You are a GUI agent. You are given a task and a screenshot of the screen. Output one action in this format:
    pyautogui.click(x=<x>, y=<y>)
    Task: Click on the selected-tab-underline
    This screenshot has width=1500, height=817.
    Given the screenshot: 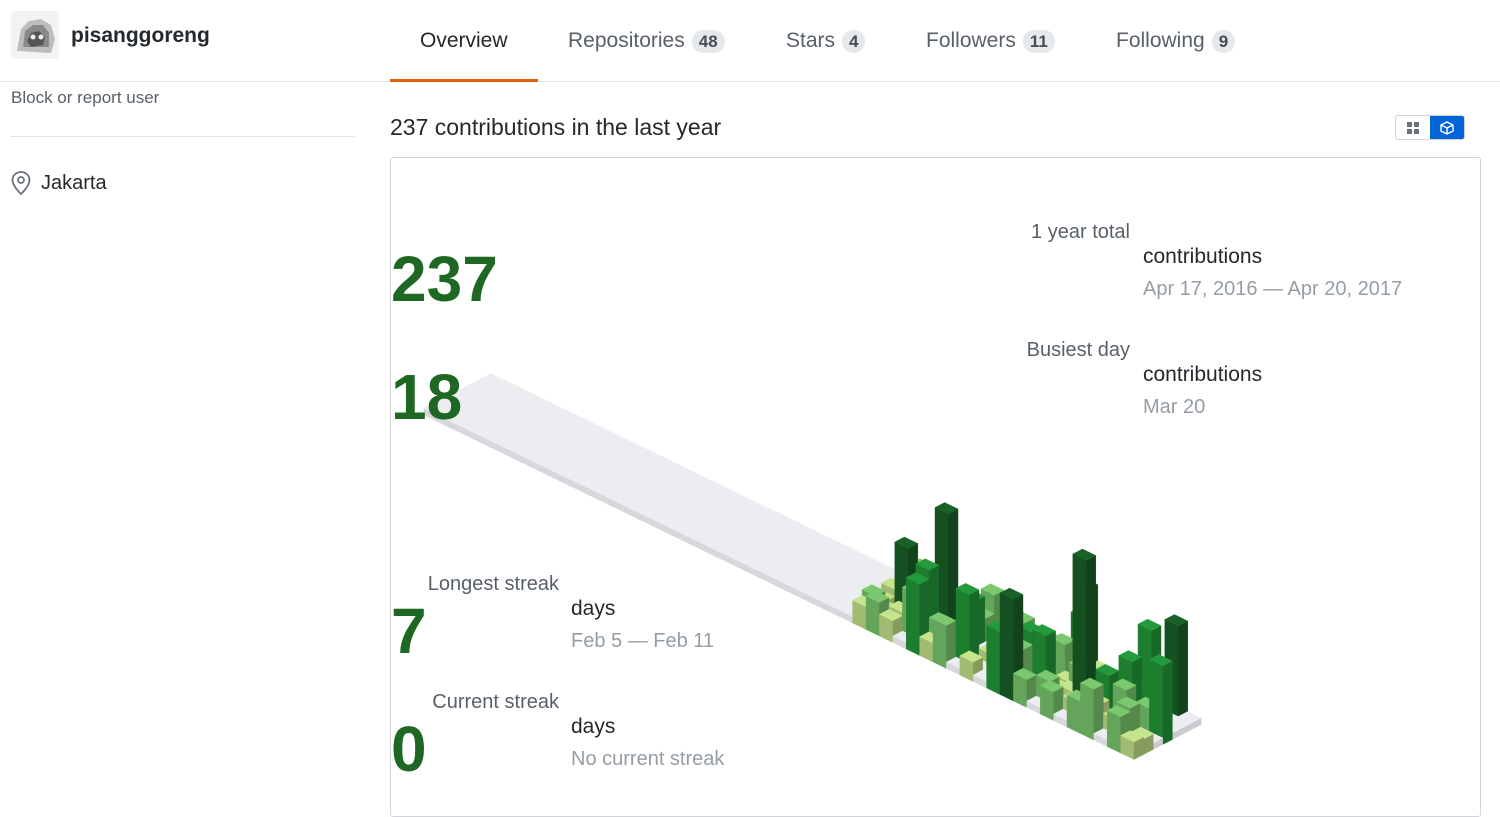 What is the action you would take?
    pyautogui.click(x=464, y=80)
    